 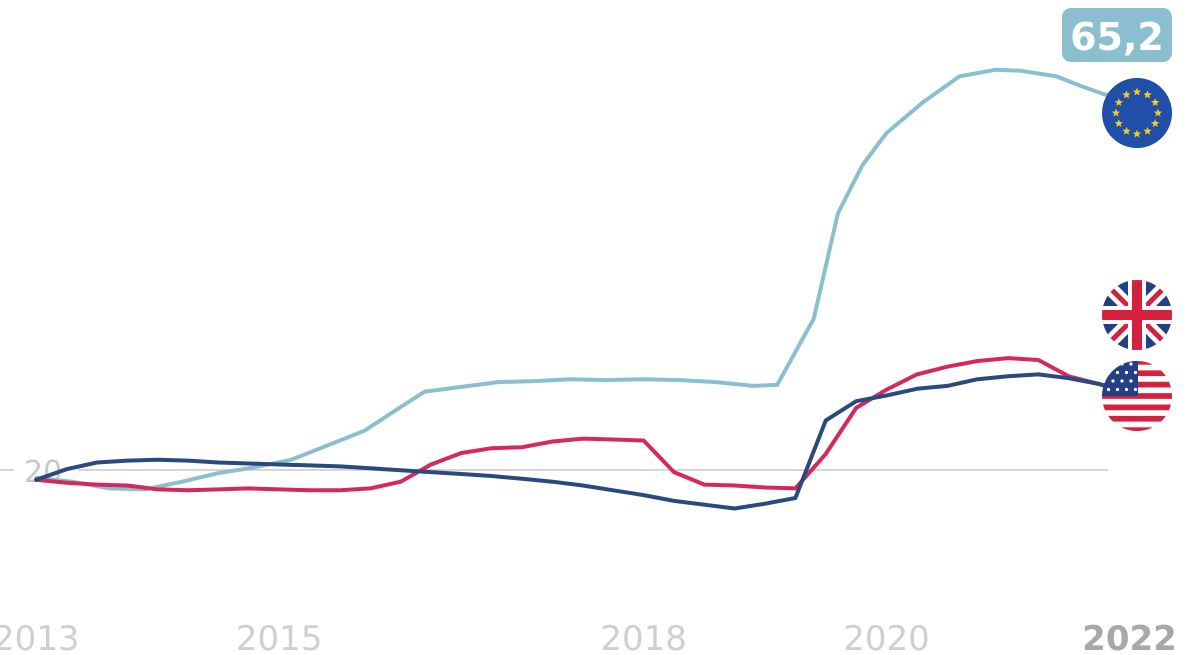 What do you see at coordinates (643, 637) in the screenshot?
I see `xtick-label-2018: 2018` at bounding box center [643, 637].